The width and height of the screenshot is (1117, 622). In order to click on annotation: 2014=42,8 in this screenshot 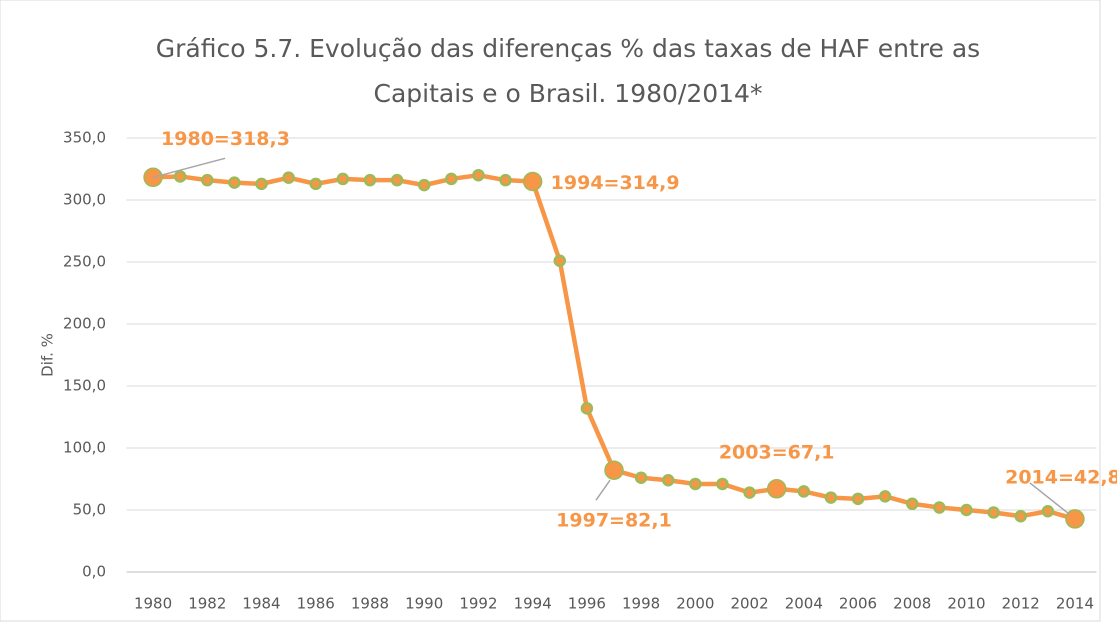, I will do `click(1061, 477)`.